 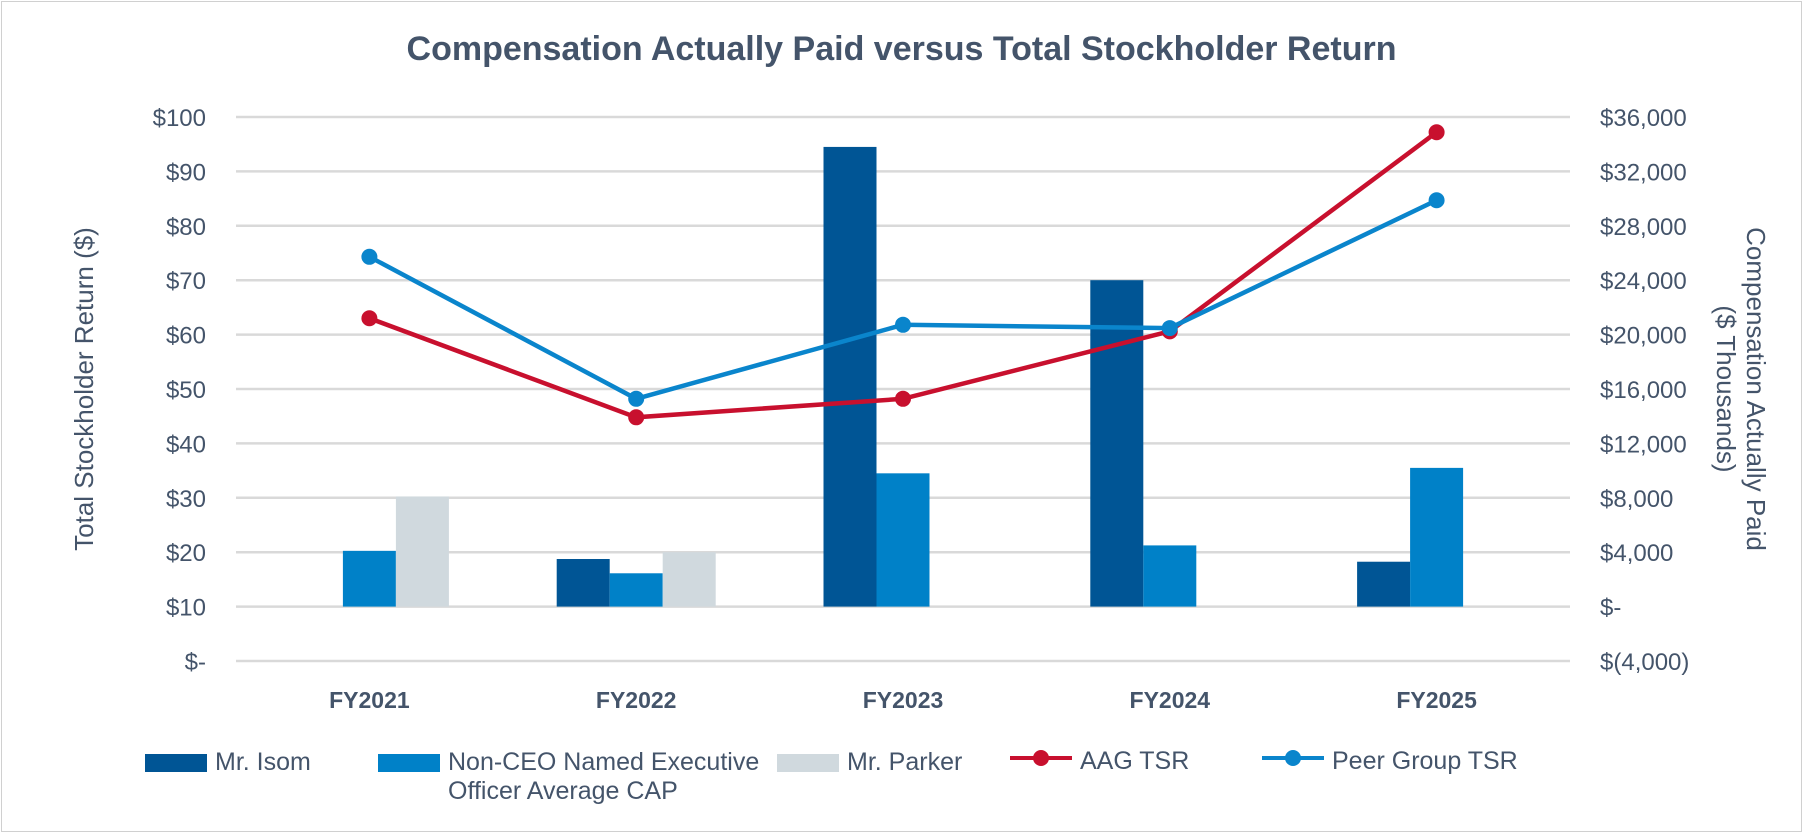 What do you see at coordinates (903, 300) in the screenshot?
I see `line-peer-group-tsr` at bounding box center [903, 300].